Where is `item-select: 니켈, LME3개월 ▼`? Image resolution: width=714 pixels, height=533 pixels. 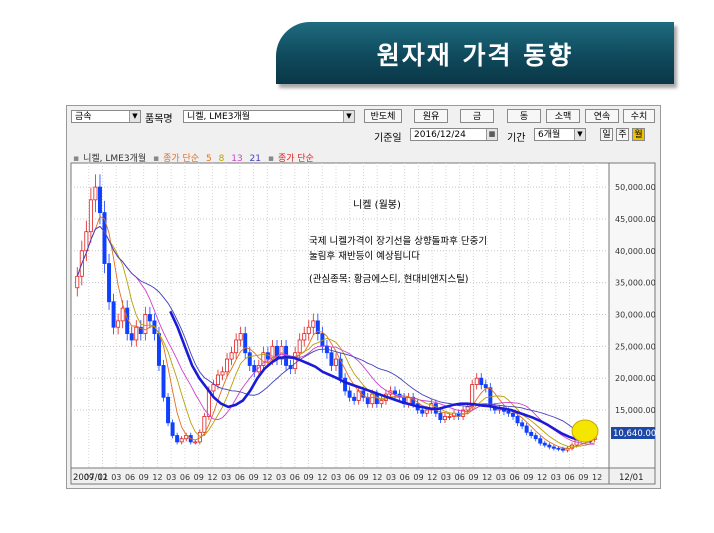 item-select: 니켈, LME3개월 ▼ is located at coordinates (269, 116).